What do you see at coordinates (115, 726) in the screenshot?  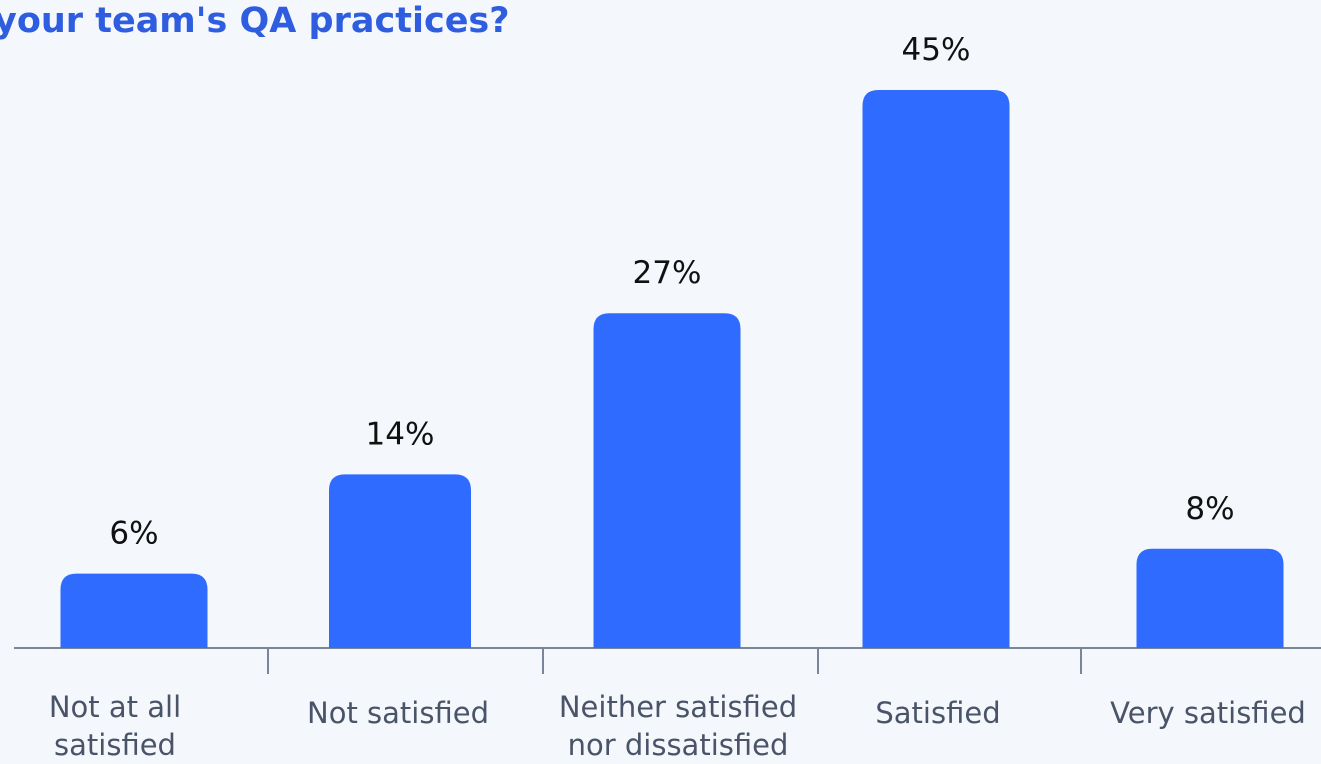 I see `x-tick-label: Not at all satisfied` at bounding box center [115, 726].